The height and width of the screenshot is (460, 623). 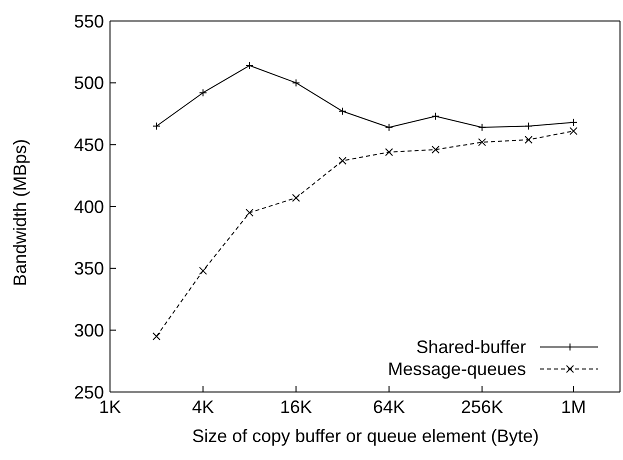 I want to click on y-tick-label: 500, so click(x=89, y=83).